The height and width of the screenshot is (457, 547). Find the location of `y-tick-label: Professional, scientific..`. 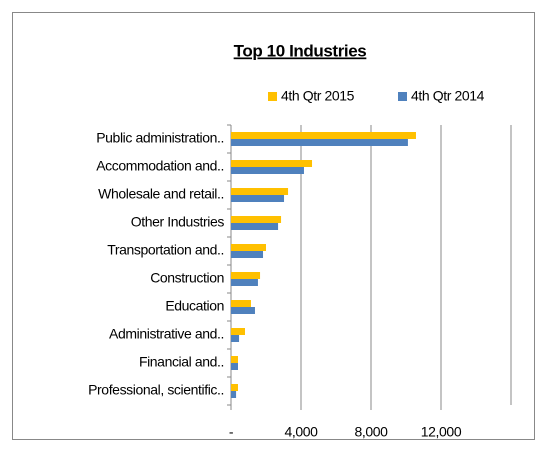

y-tick-label: Professional, scientific.. is located at coordinates (156, 390).